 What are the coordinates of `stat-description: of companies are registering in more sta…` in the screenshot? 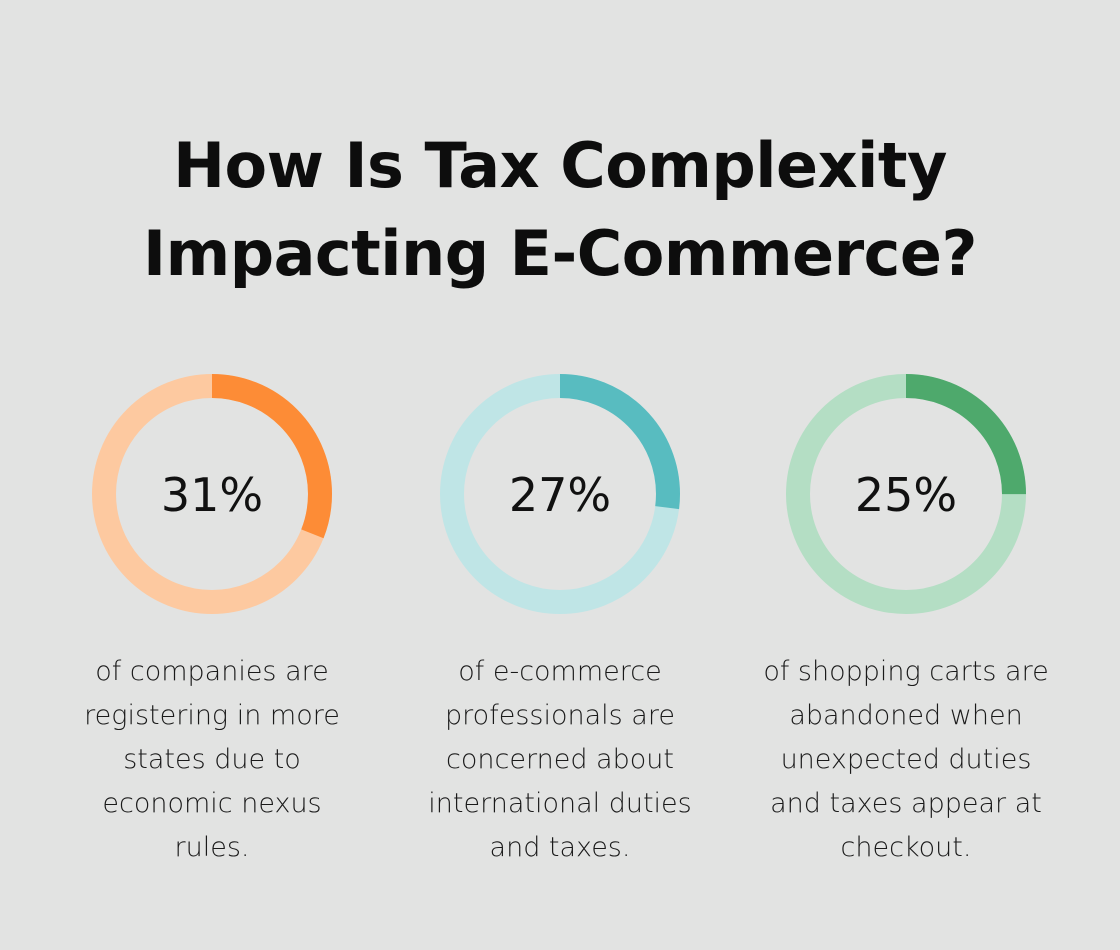 It's located at (212, 760).